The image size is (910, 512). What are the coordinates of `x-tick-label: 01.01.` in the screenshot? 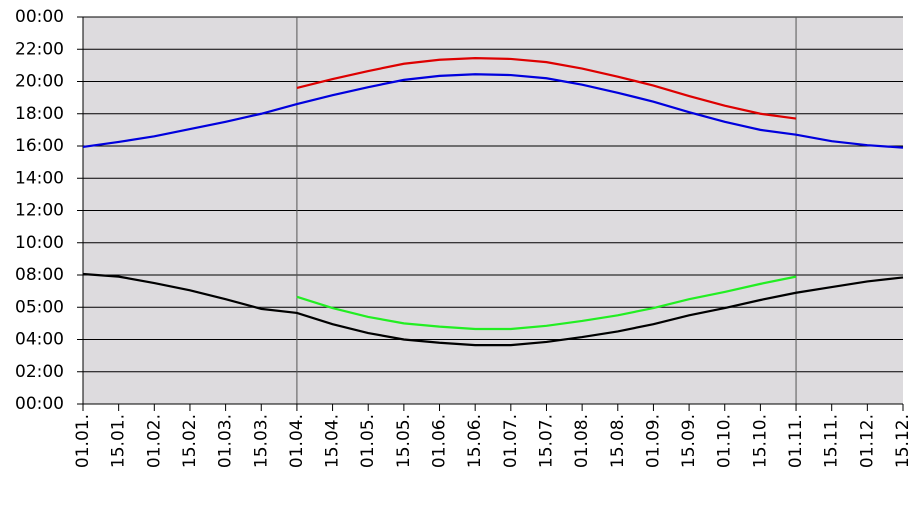 It's located at (83, 441).